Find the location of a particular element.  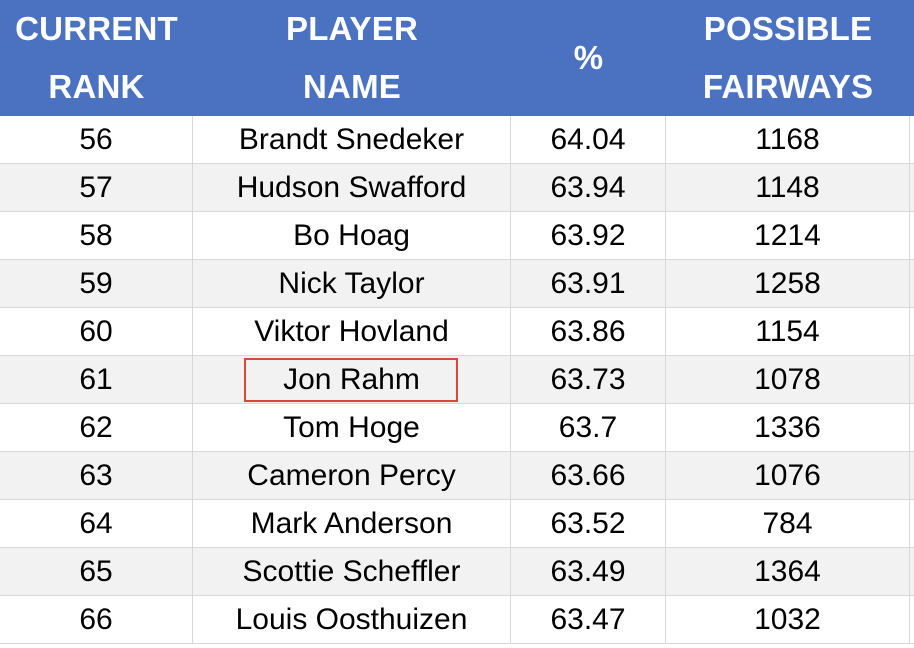

header-fair-line2: FAIRWAYS is located at coordinates (788, 86).